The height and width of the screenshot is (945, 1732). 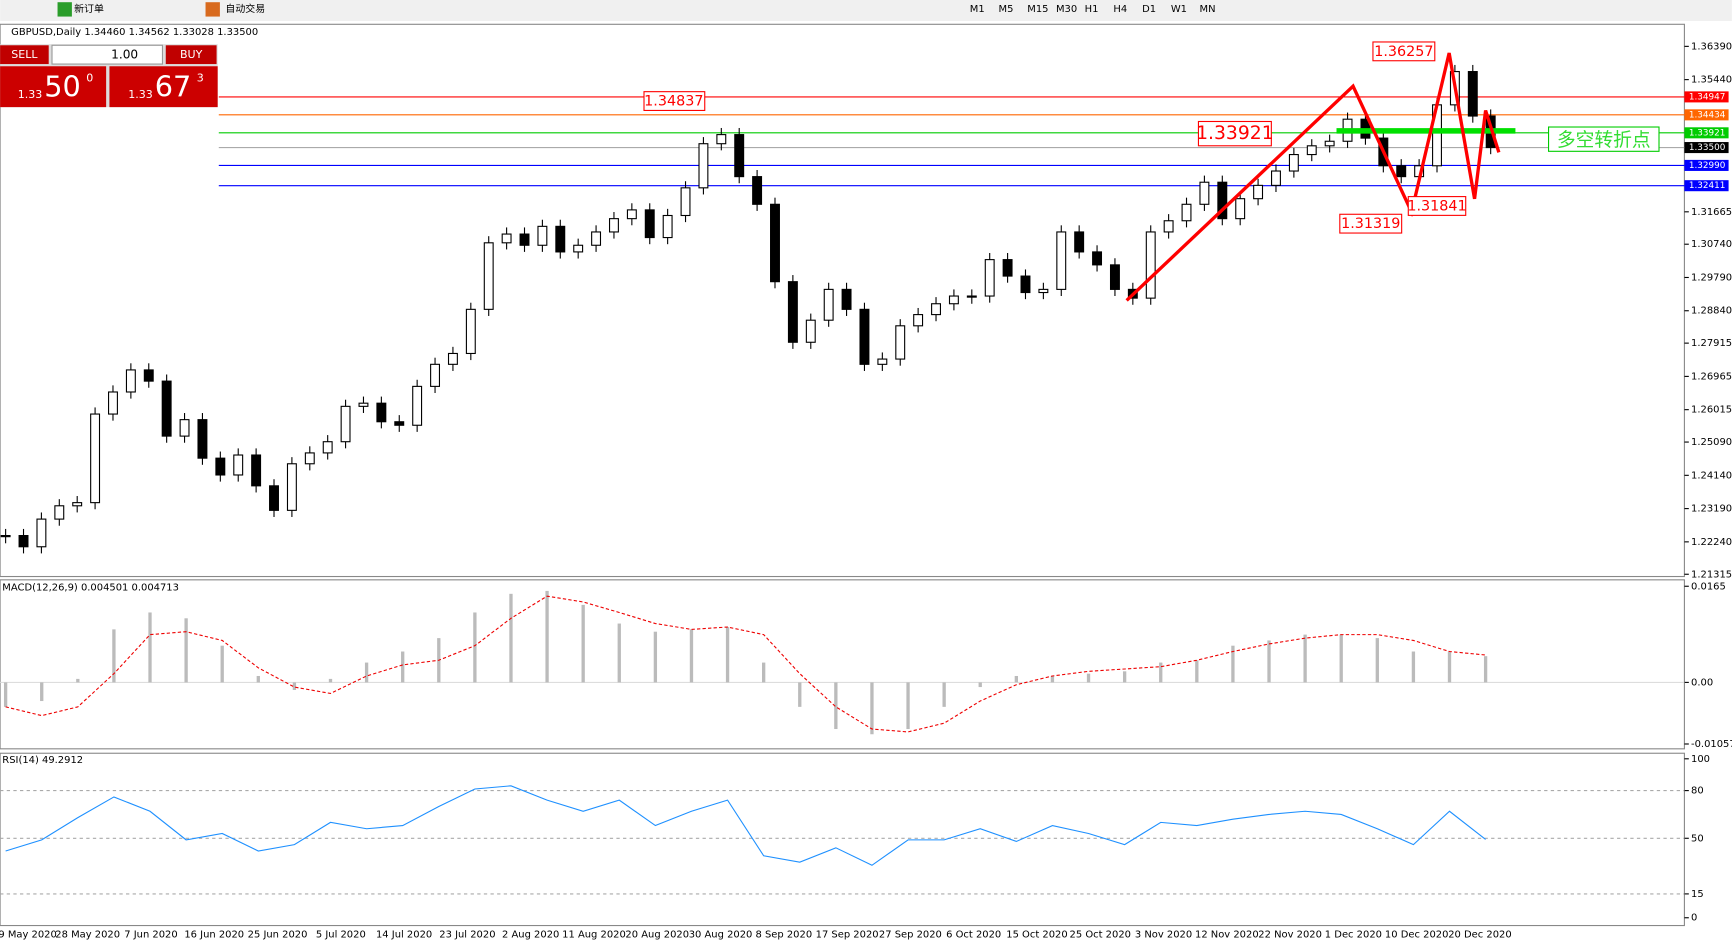 I want to click on lot-input, so click(x=107, y=54).